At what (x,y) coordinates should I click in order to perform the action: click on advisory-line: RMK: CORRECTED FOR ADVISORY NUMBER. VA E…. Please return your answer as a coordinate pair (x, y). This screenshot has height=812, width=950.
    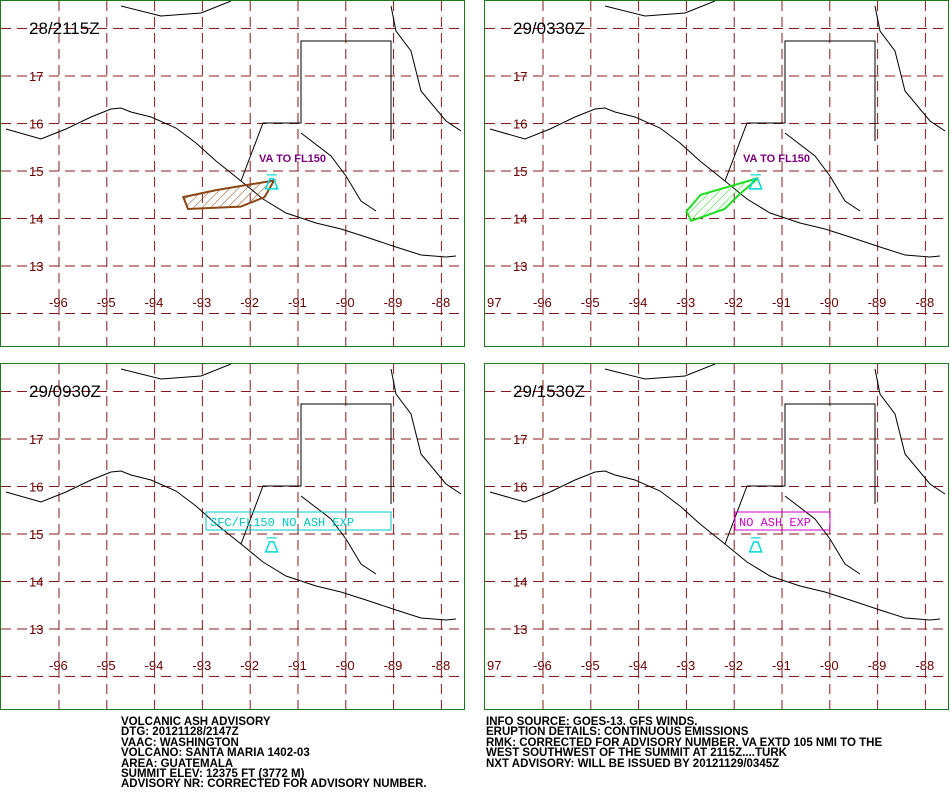
    Looking at the image, I should click on (684, 742).